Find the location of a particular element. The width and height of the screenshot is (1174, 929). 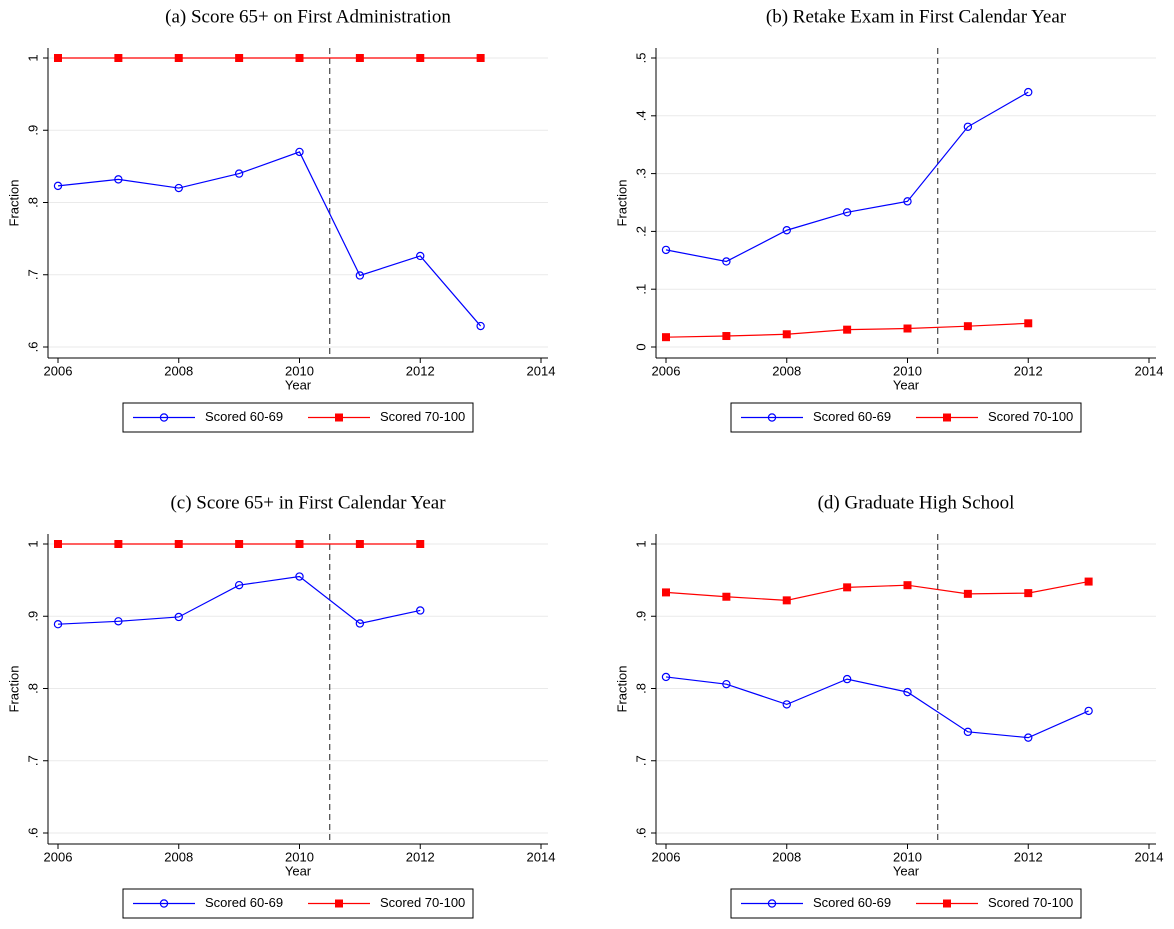

series-line is located at coordinates (239, 600).